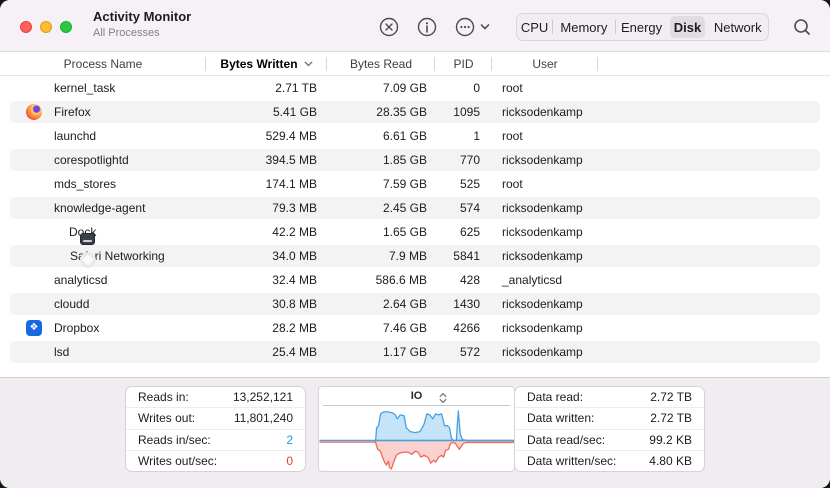 Image resolution: width=830 pixels, height=488 pixels. What do you see at coordinates (34, 112) in the screenshot?
I see `firefox-icon` at bounding box center [34, 112].